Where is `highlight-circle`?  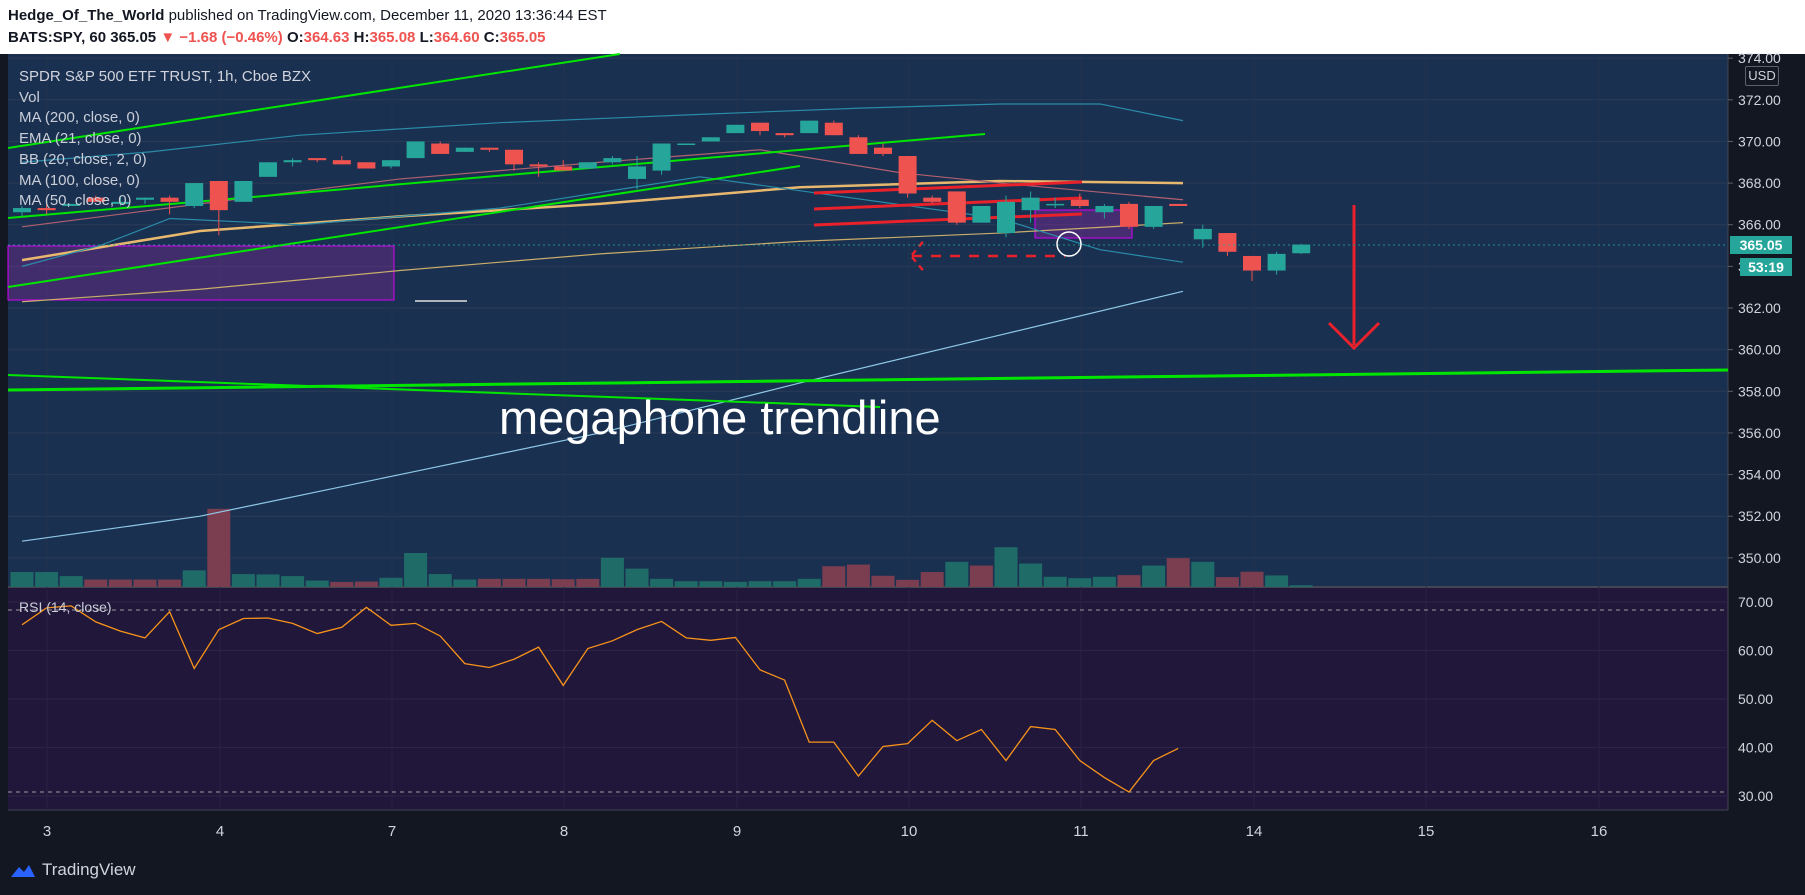
highlight-circle is located at coordinates (1069, 244).